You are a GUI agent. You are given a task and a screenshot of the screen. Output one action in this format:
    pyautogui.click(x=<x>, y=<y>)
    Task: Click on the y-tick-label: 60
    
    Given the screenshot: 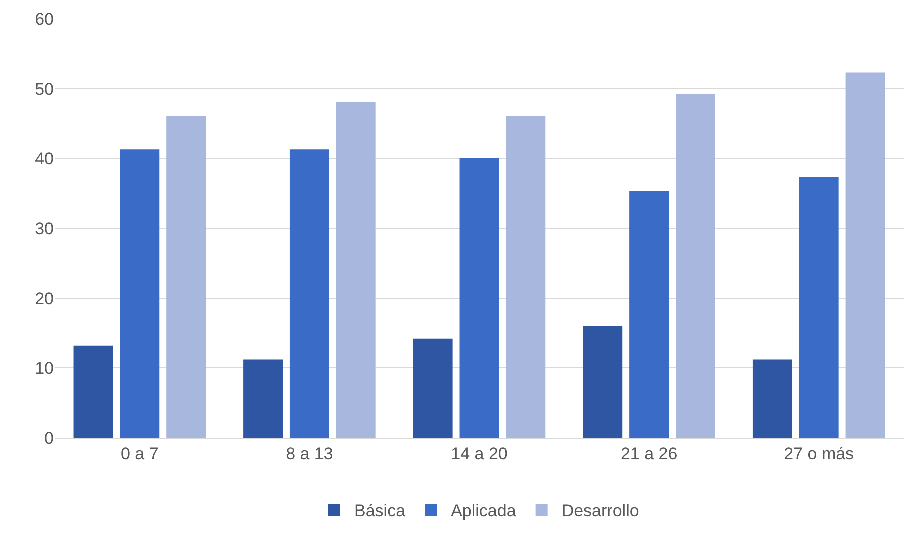 What is the action you would take?
    pyautogui.click(x=44, y=19)
    